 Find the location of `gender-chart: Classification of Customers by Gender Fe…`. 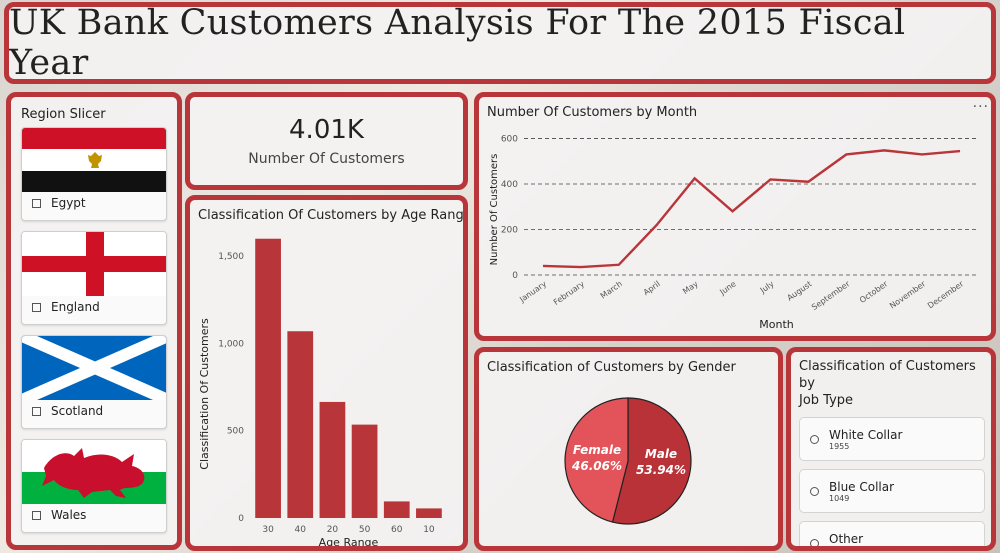

gender-chart: Classification of Customers by Gender Fe… is located at coordinates (628, 449).